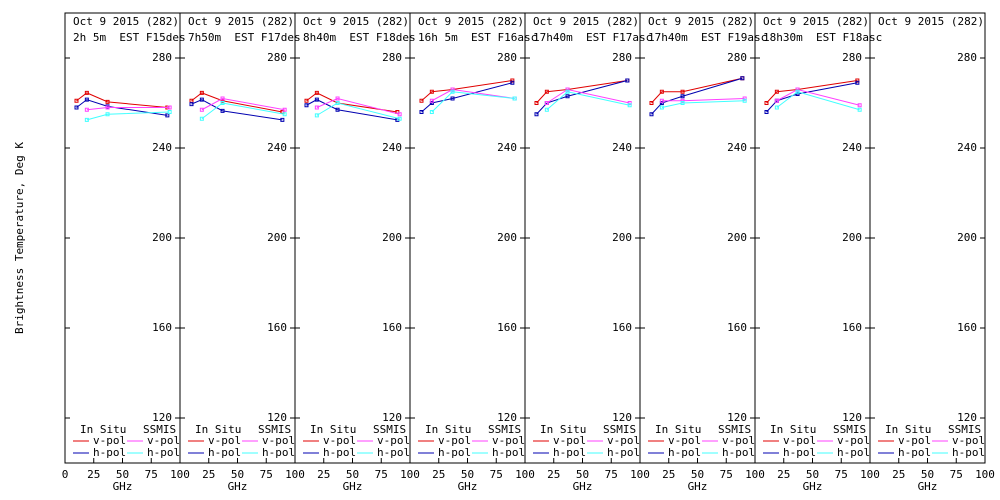 Image resolution: width=1000 pixels, height=500 pixels. Describe the element at coordinates (707, 37) in the screenshot. I see `panel-subtitle: 17h40m EST F19asc` at that location.